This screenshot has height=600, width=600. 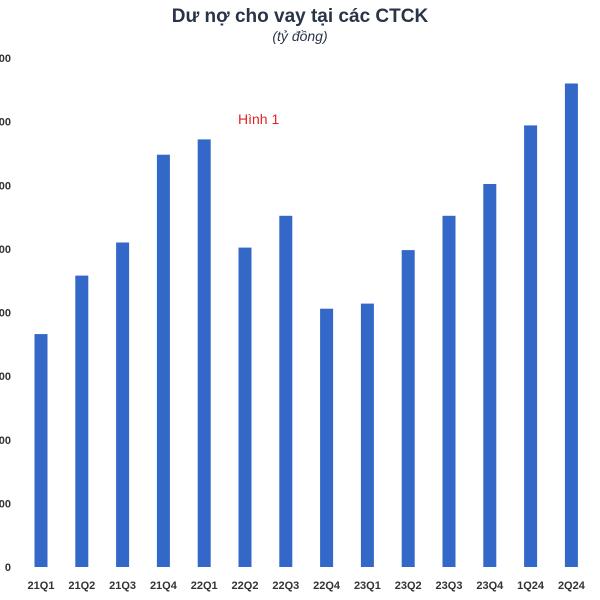 I want to click on bar-23Q4, so click(x=490, y=375).